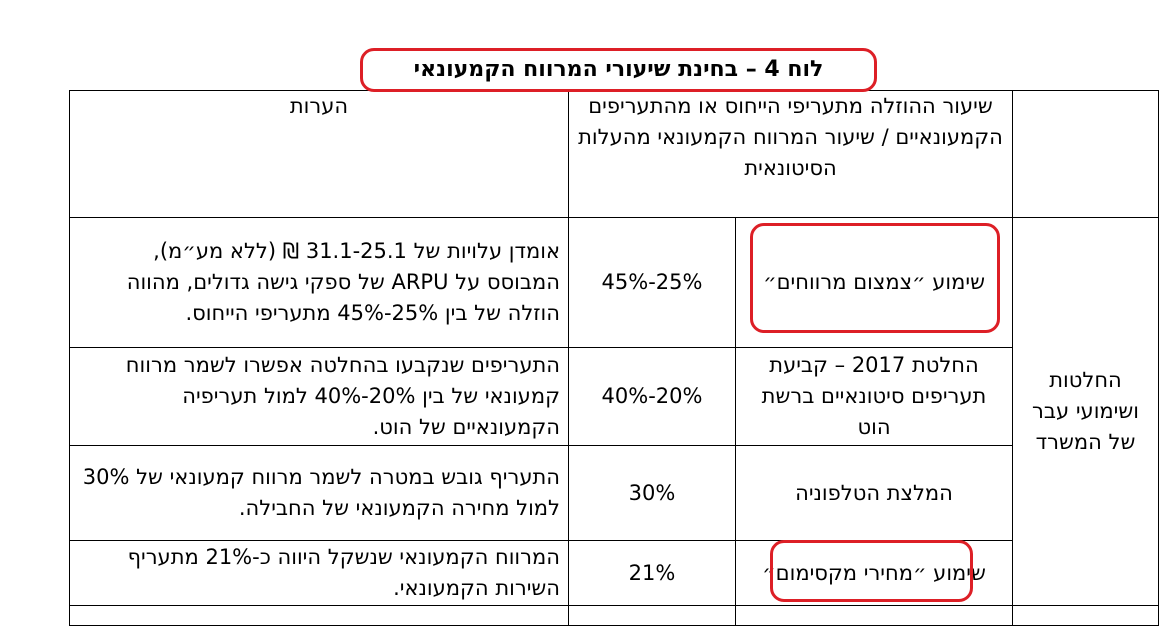  What do you see at coordinates (1086, 154) in the screenshot?
I see `header-cell` at bounding box center [1086, 154].